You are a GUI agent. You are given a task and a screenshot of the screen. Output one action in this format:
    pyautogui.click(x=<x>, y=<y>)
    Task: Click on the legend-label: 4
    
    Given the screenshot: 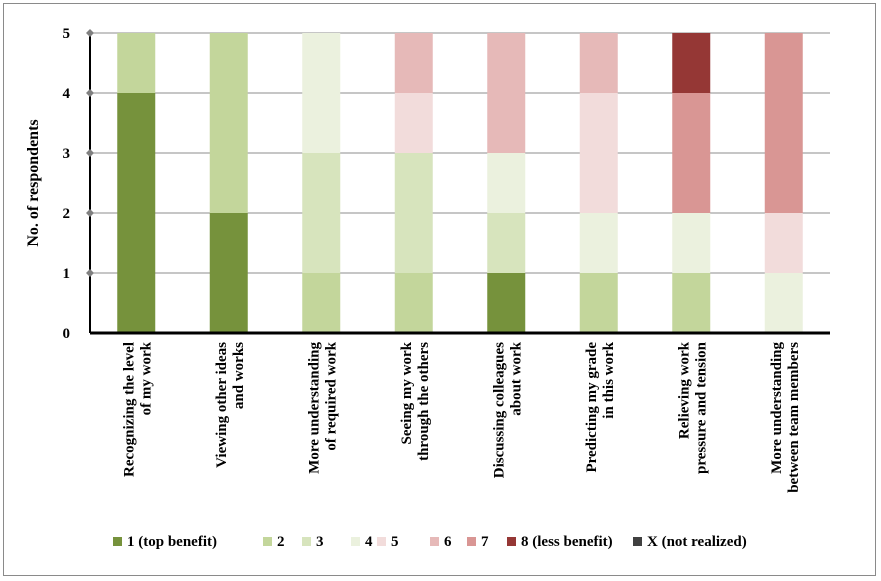 What is the action you would take?
    pyautogui.click(x=369, y=542)
    